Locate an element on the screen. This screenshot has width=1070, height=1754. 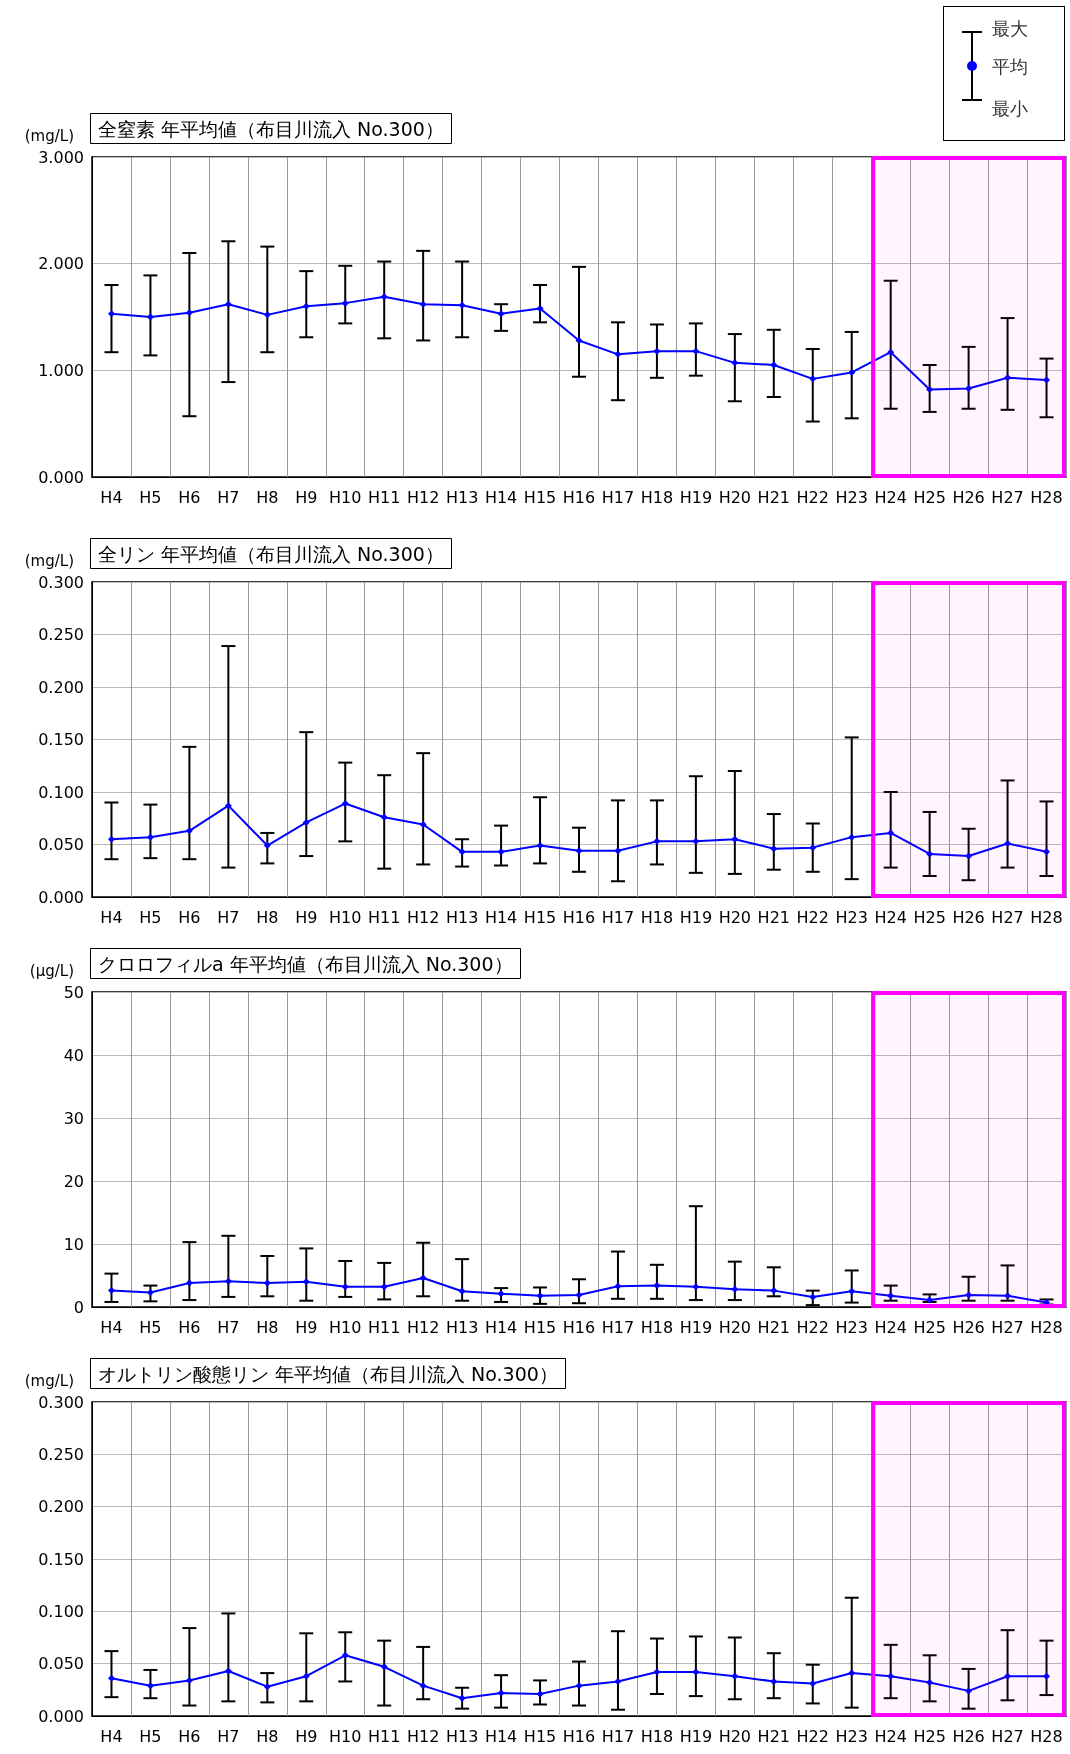
x-tick-label: H13 is located at coordinates (462, 1736).